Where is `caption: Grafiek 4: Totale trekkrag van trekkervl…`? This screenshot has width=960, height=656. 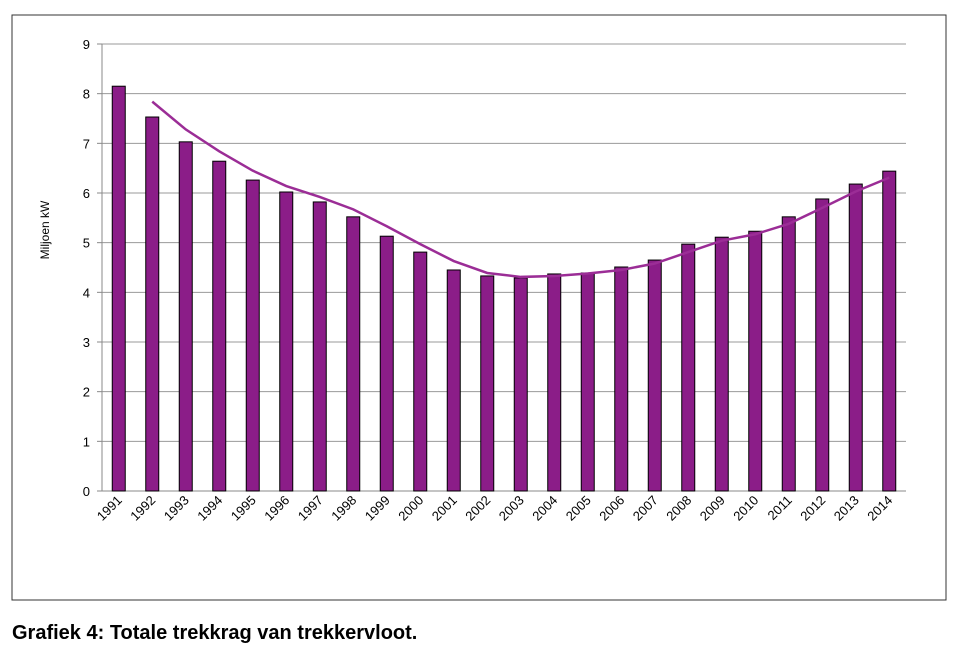
caption: Grafiek 4: Totale trekkrag van trekkervl… is located at coordinates (214, 633).